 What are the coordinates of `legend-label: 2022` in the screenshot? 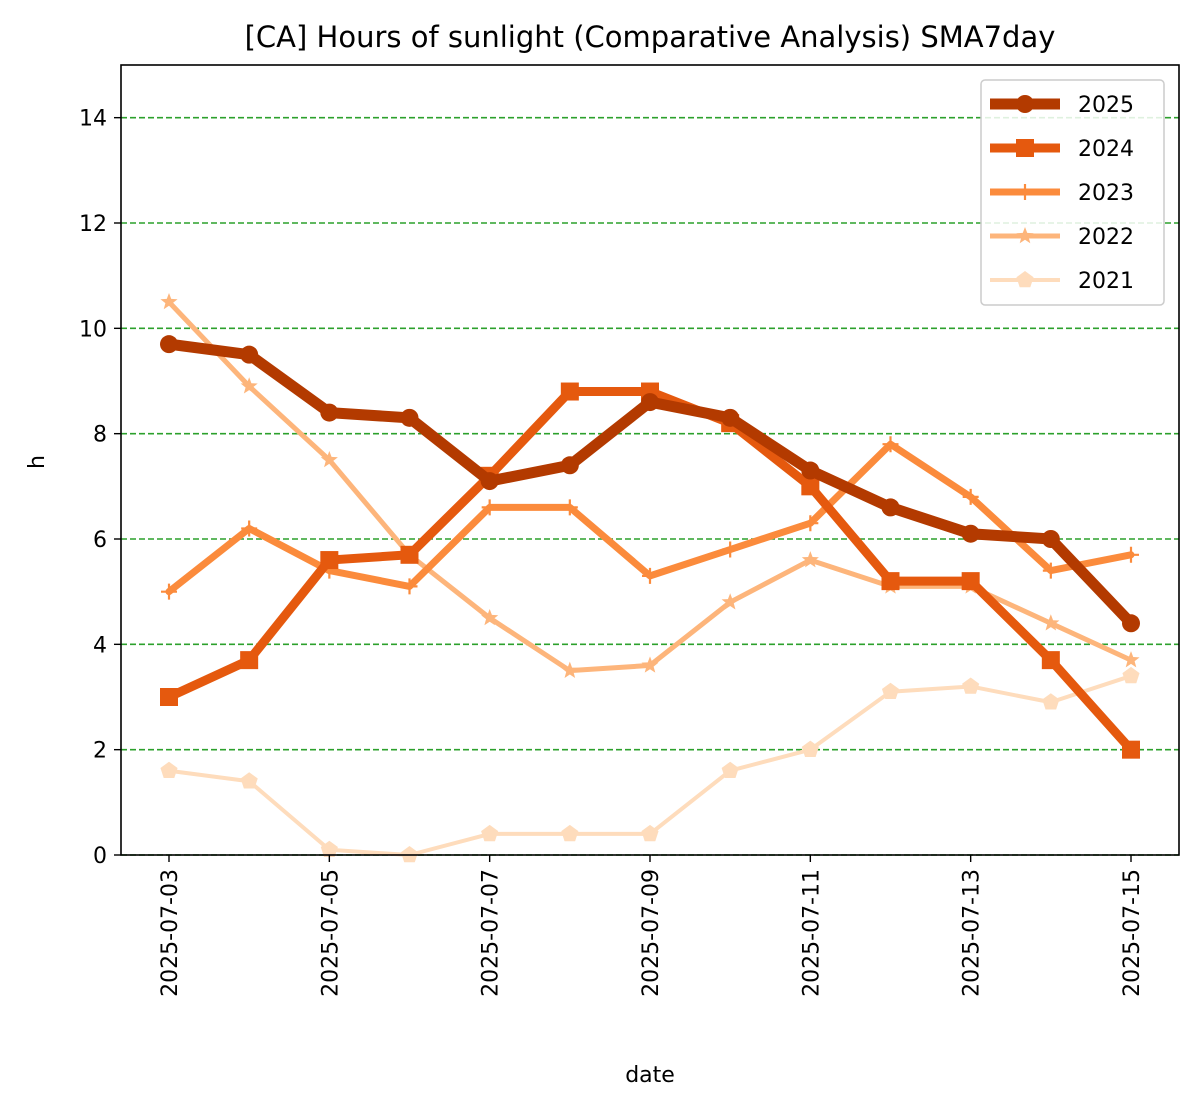 It's located at (1106, 237).